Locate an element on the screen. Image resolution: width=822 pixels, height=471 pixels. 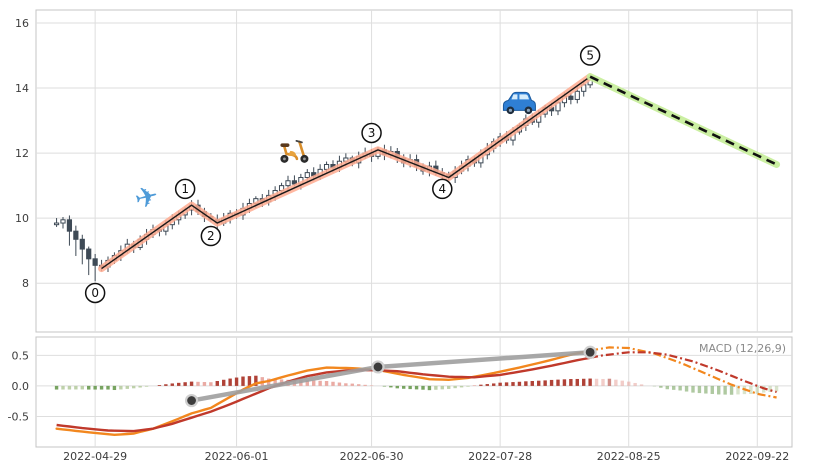
signal-line is located at coordinates (323, 394).